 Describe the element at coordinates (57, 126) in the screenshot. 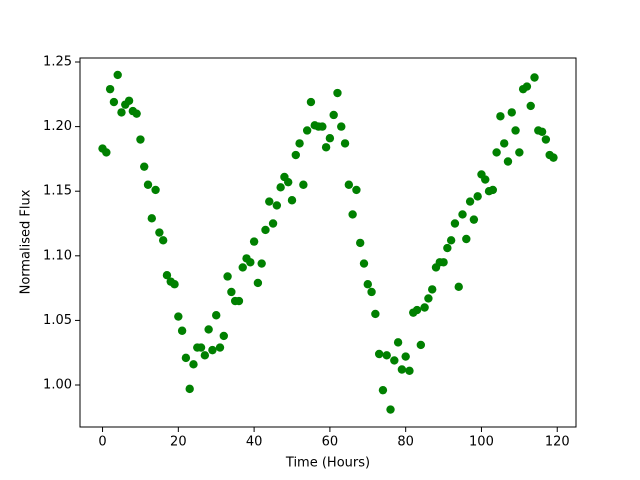

I see `y-tick-label: 1.20` at that location.